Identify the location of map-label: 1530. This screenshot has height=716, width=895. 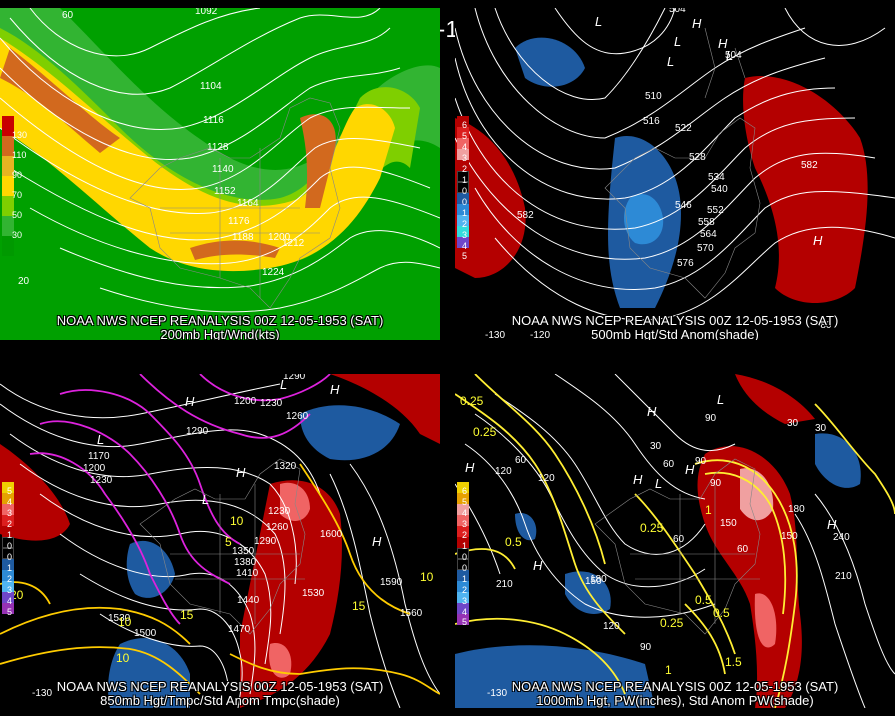
(119, 618).